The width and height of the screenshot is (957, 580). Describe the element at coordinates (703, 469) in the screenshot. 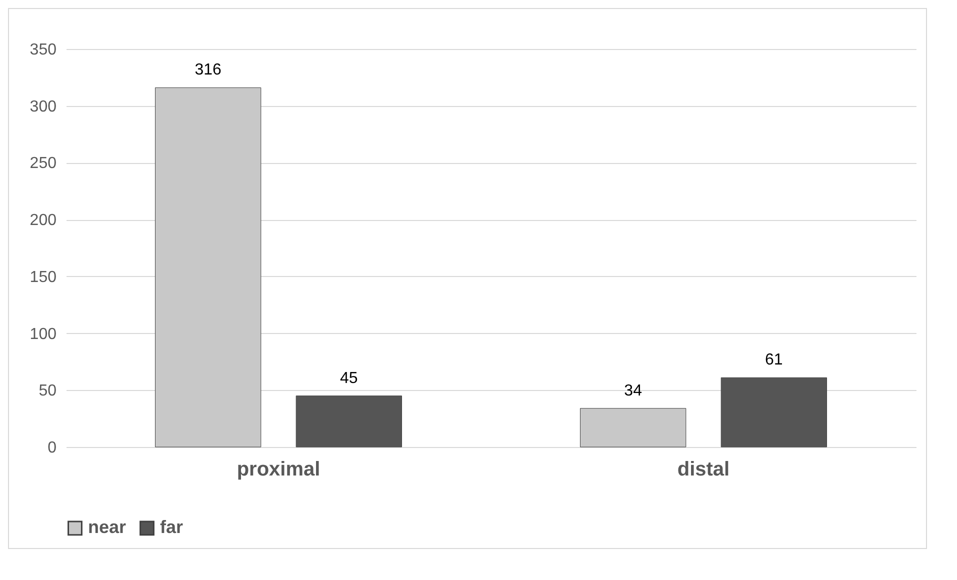

I see `x-tick-label: distal` at that location.